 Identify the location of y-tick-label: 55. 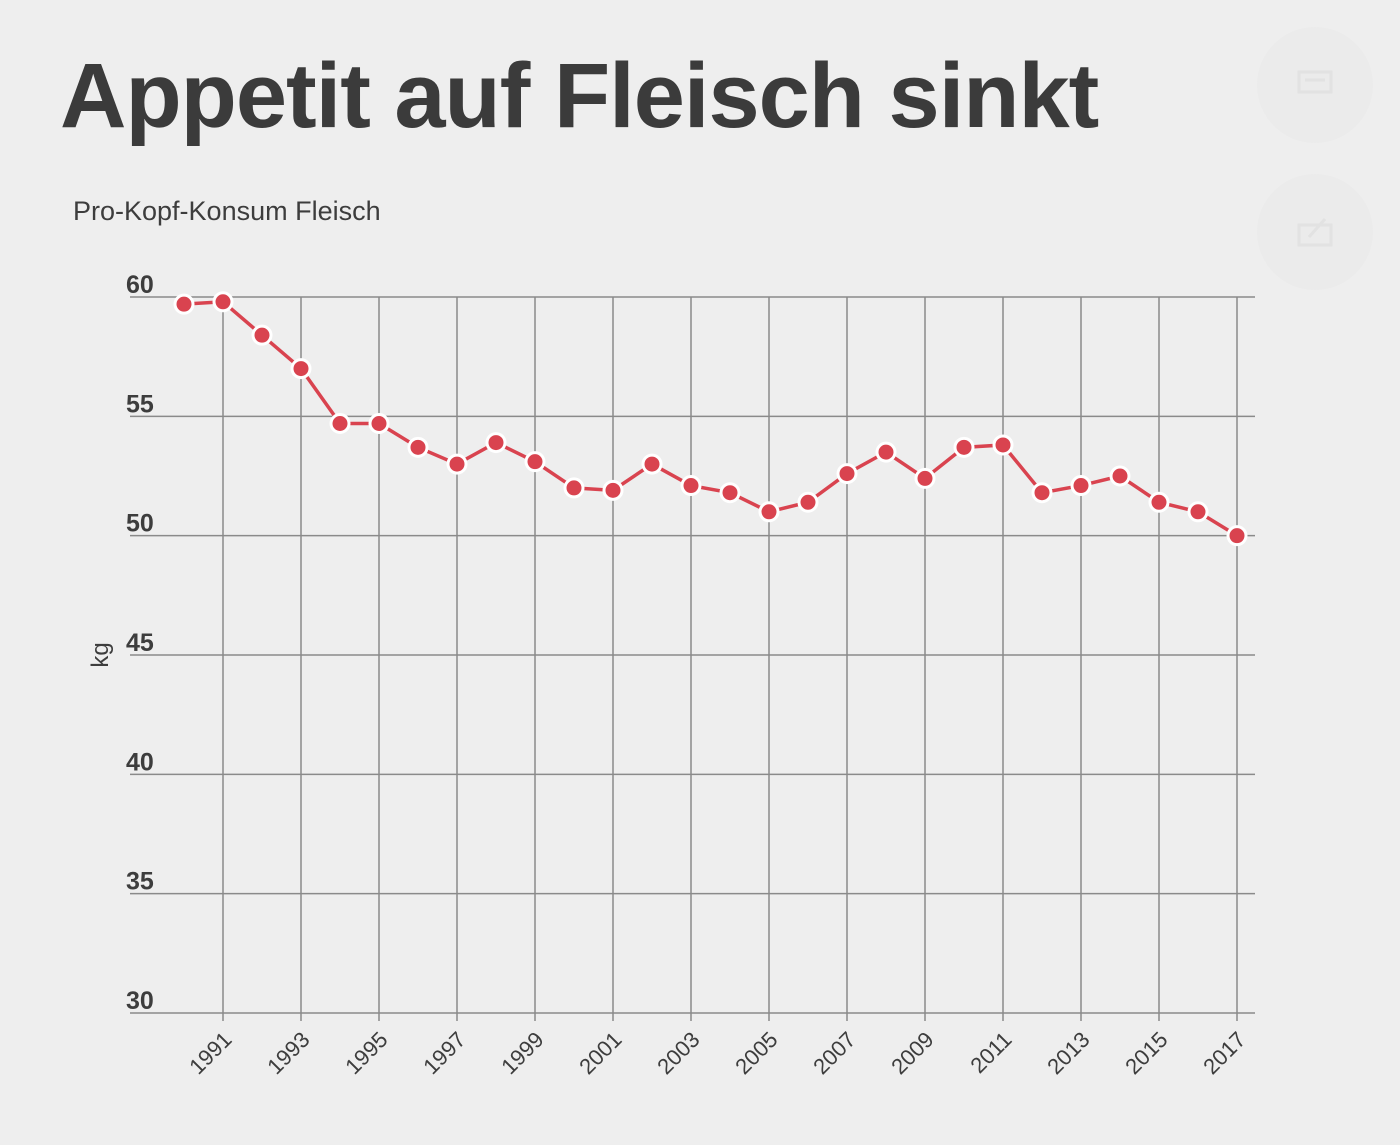
(140, 404).